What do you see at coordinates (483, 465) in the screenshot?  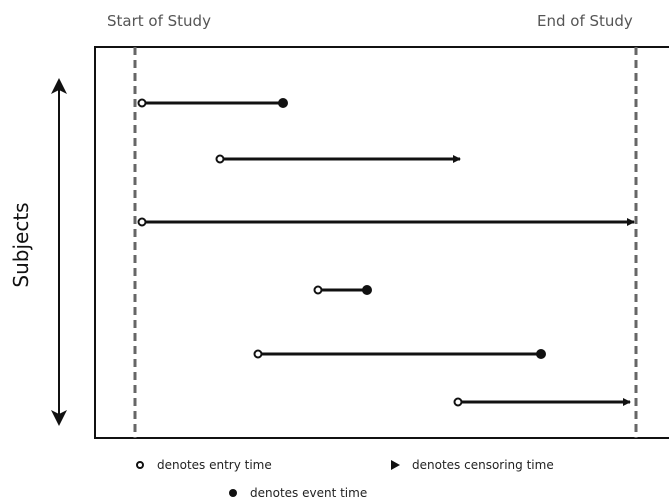 I see `legend-label: denotes censoring time` at bounding box center [483, 465].